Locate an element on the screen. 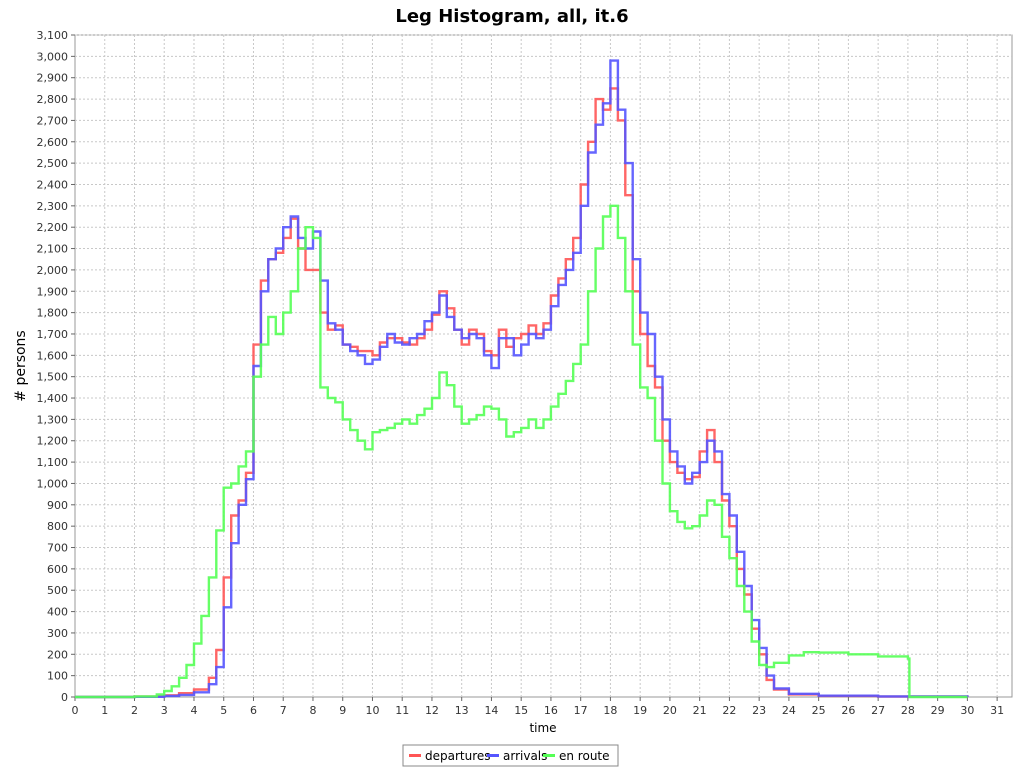  chart-title: Leg Histogram, all, it.6 is located at coordinates (511, 16).